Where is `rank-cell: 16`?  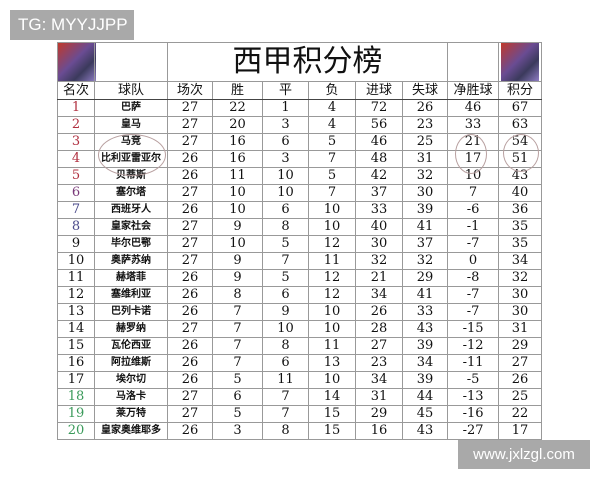
rank-cell: 16 is located at coordinates (76, 363).